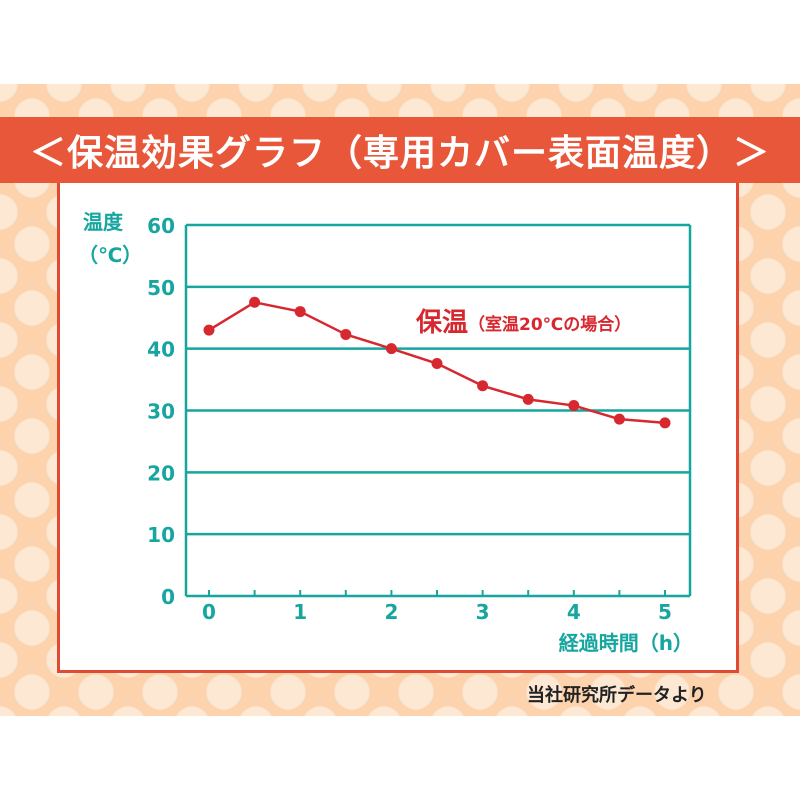  I want to click on series-label: 保温（室温20℃の場合）, so click(523, 323).